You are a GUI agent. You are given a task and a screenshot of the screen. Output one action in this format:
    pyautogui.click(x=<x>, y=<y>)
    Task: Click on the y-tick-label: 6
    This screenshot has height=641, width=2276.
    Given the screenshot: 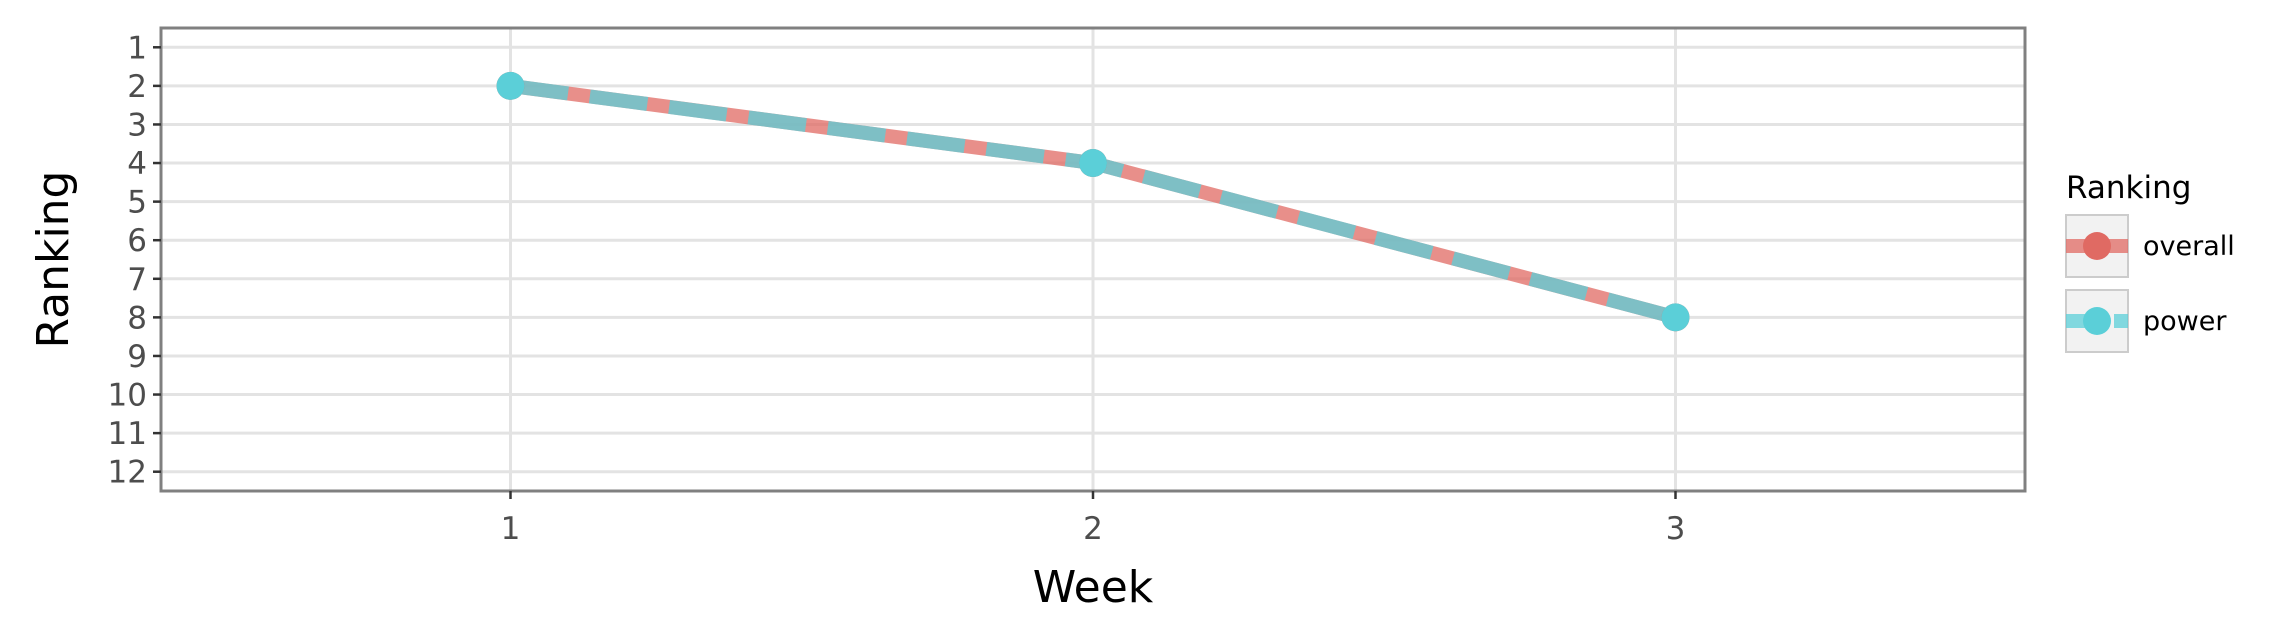 What is the action you would take?
    pyautogui.click(x=137, y=241)
    